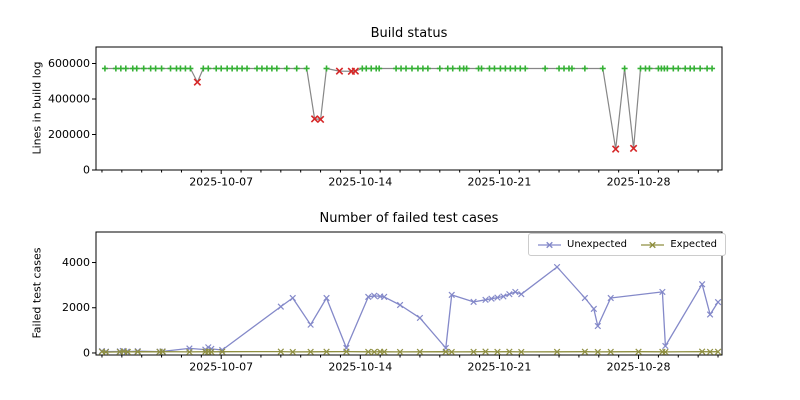  Describe the element at coordinates (409, 33) in the screenshot. I see `chart-title-build-status: Build status` at that location.